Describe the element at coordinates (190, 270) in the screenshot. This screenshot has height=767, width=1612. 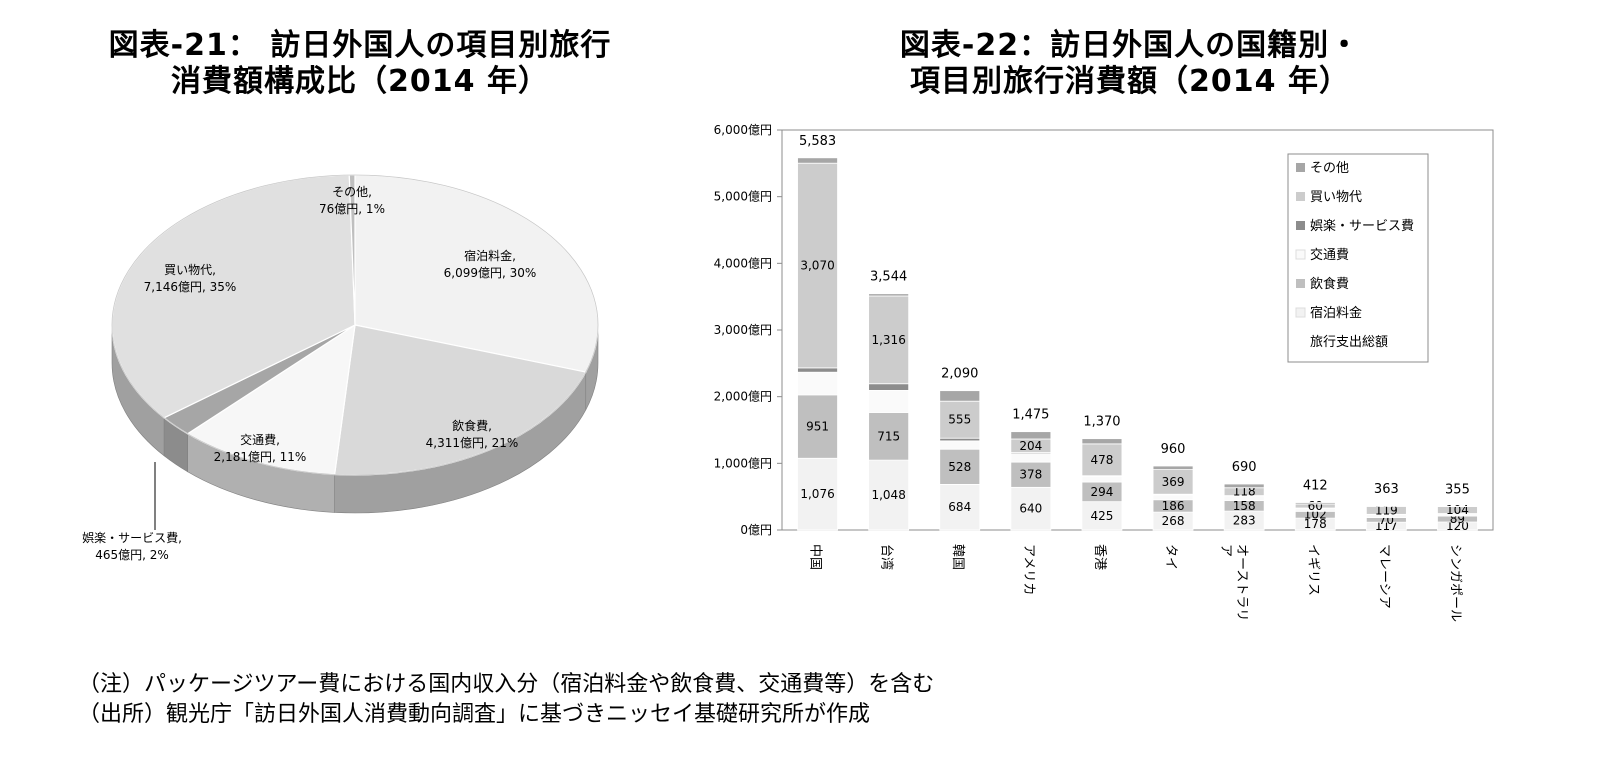
I see `pie-label-name: 買い物代,` at that location.